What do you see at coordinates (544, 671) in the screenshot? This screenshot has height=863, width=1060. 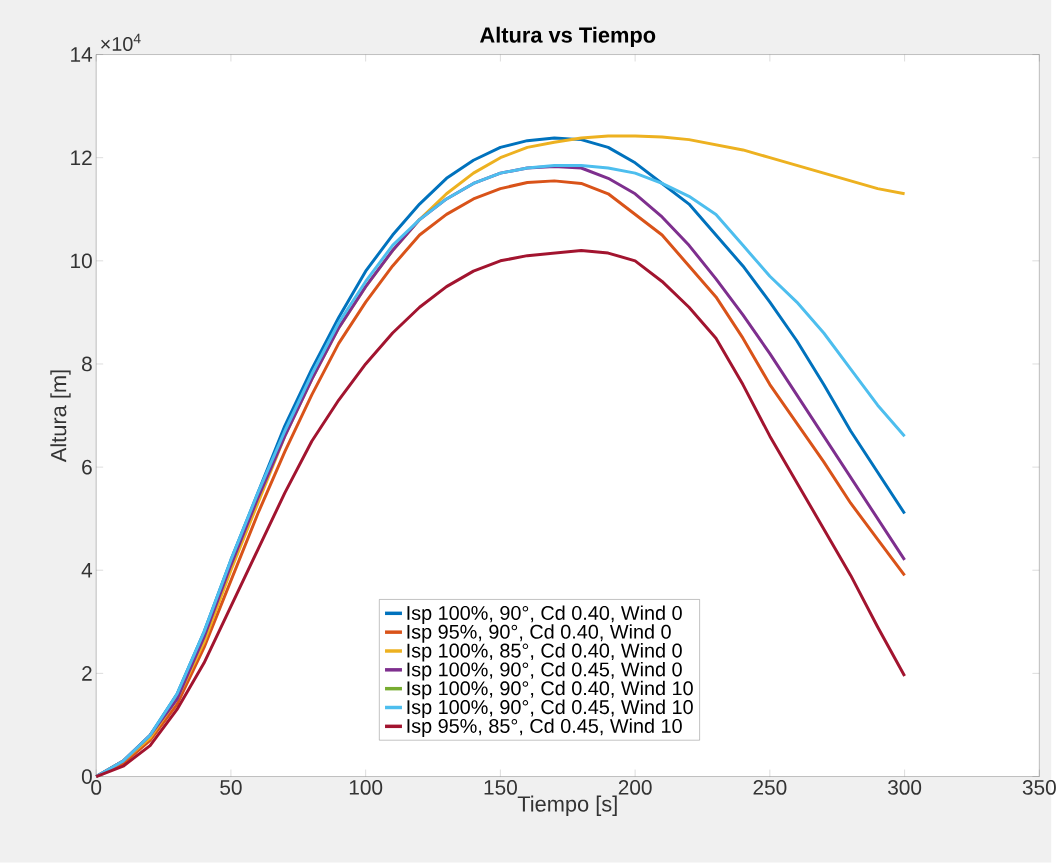 I see `legend-label: Isp 100%, 90°, Cd 0.45, Wind 0` at bounding box center [544, 671].